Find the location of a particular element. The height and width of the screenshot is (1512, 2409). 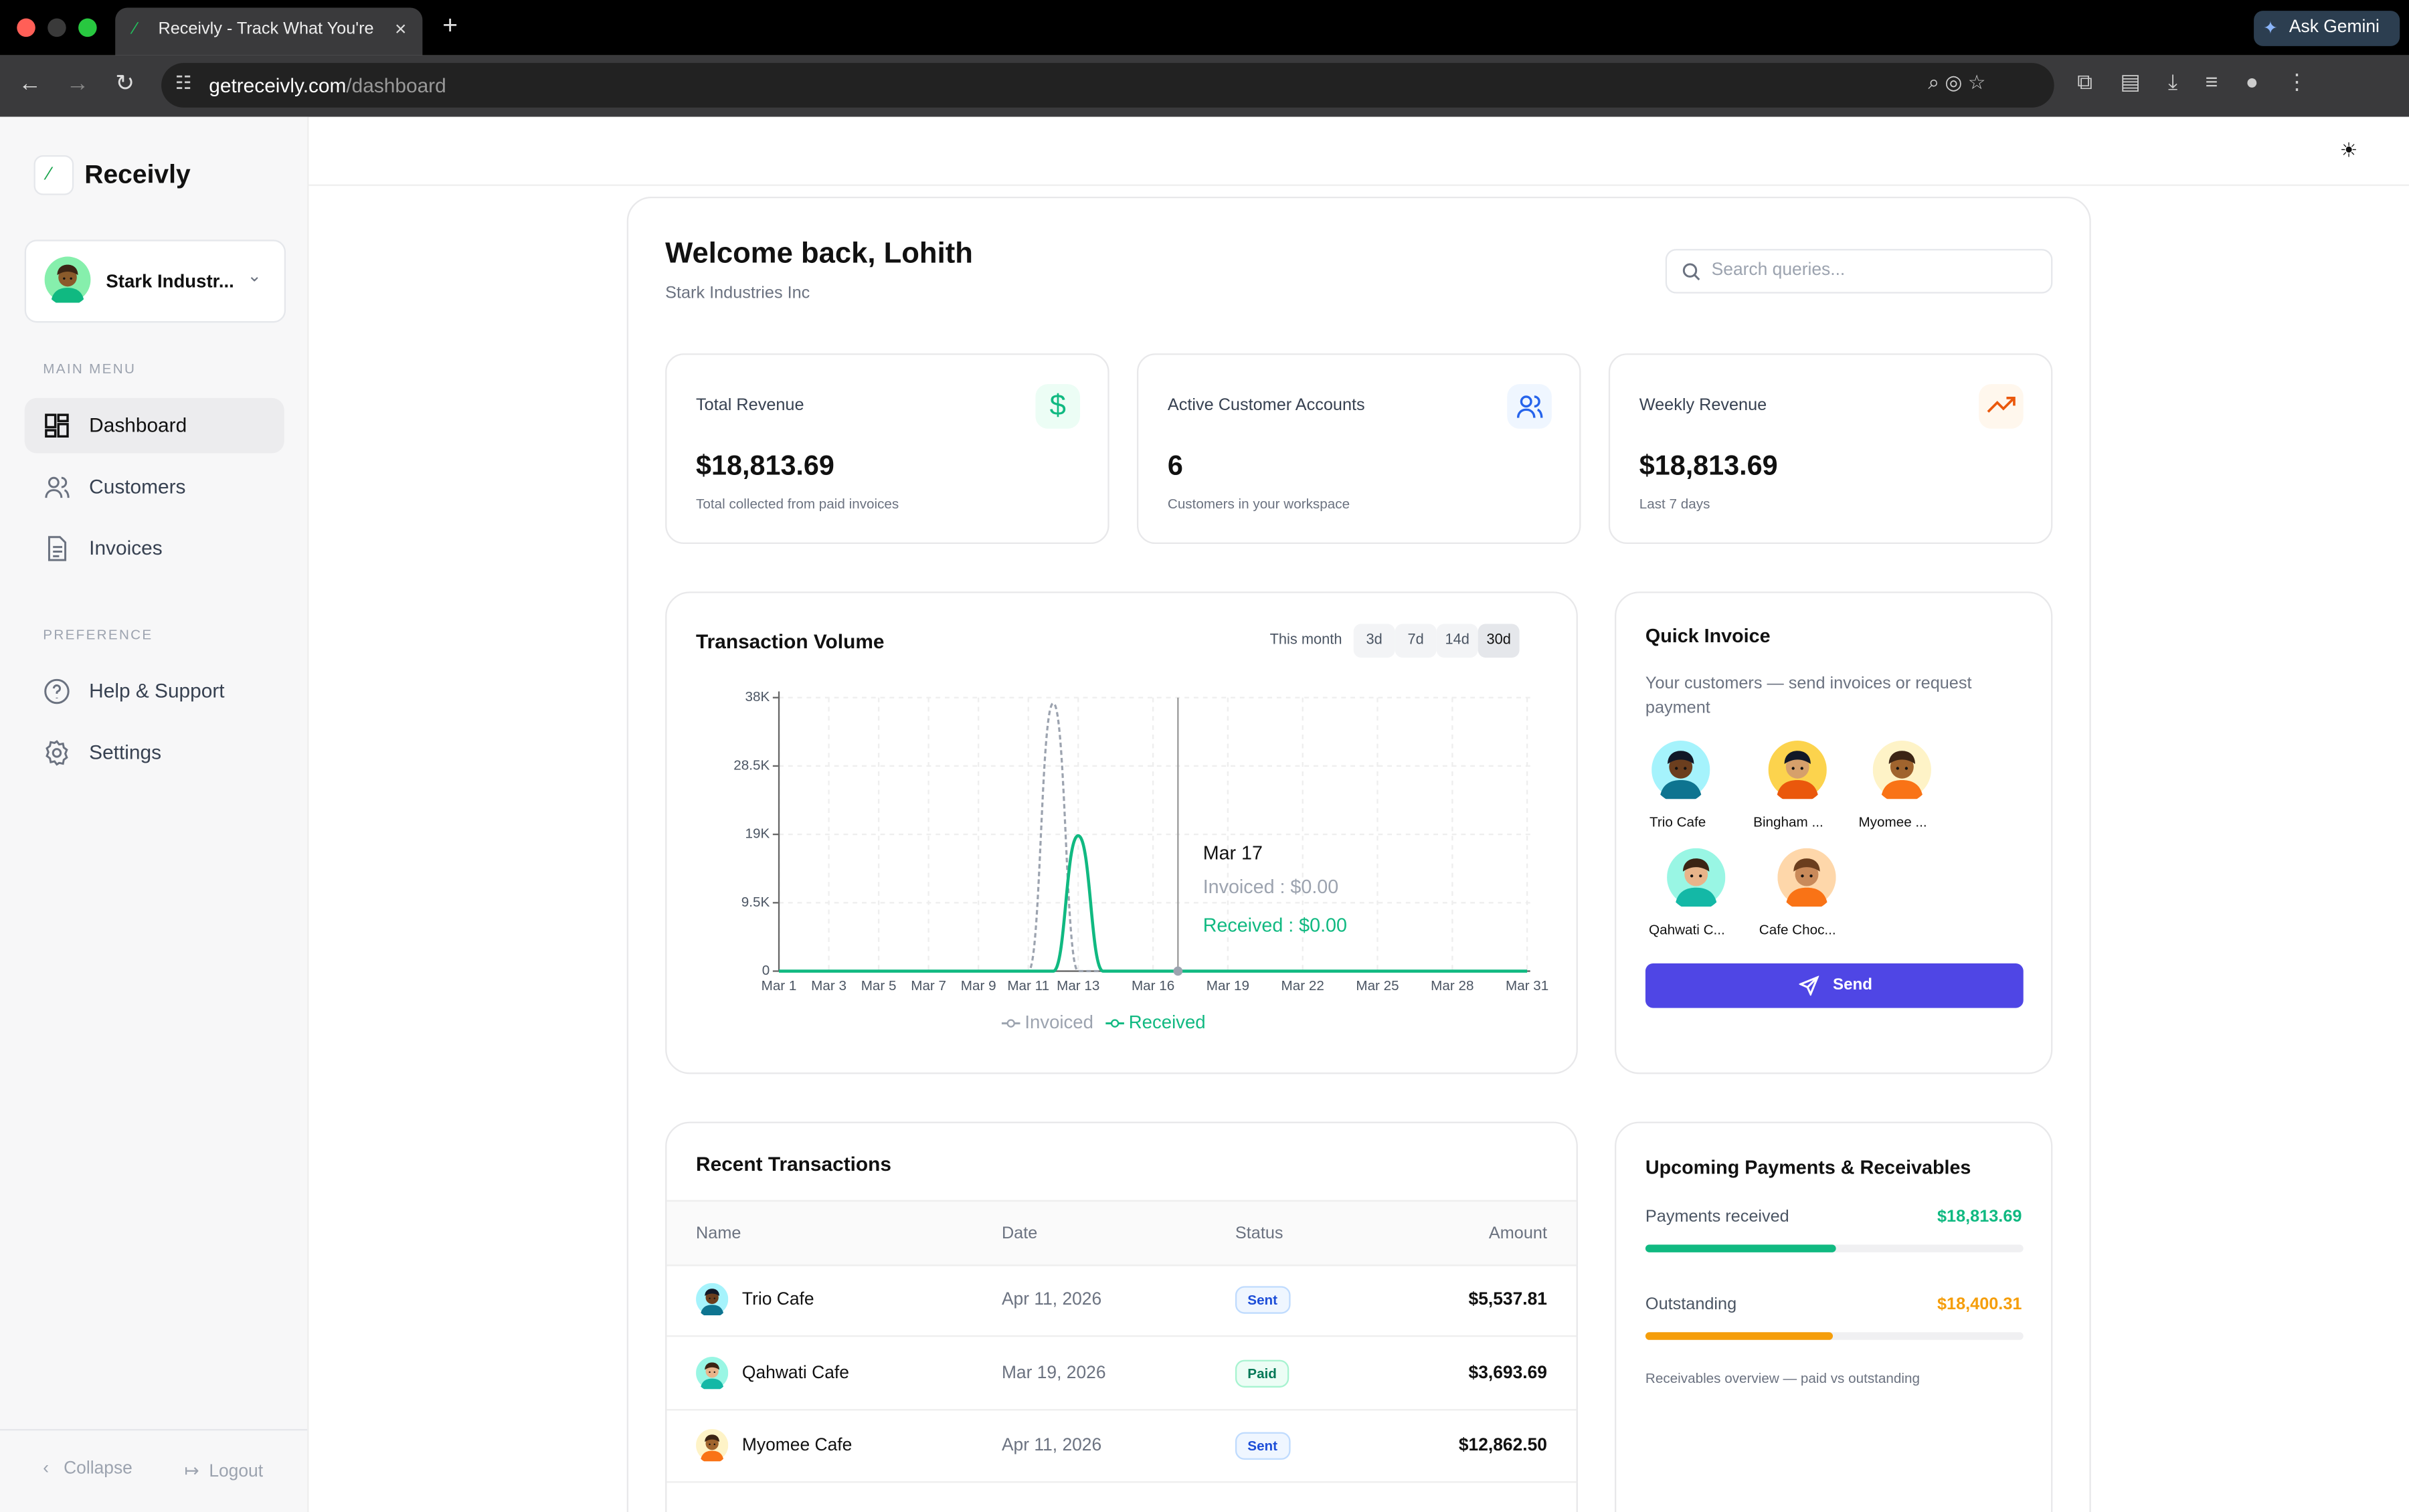

legend-label: Invoiced is located at coordinates (1058, 1022).